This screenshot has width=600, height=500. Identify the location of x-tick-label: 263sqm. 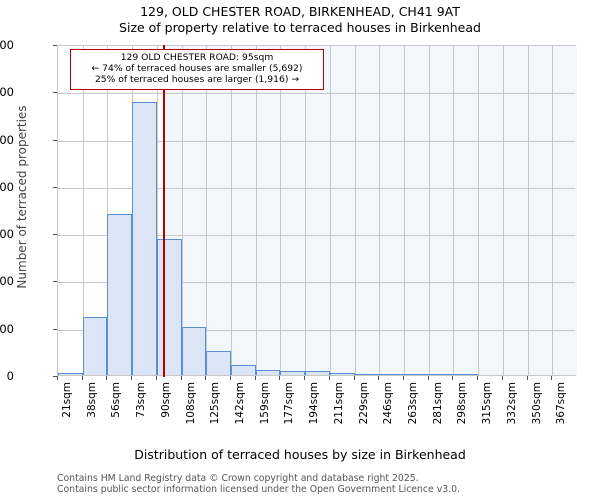
(413, 403).